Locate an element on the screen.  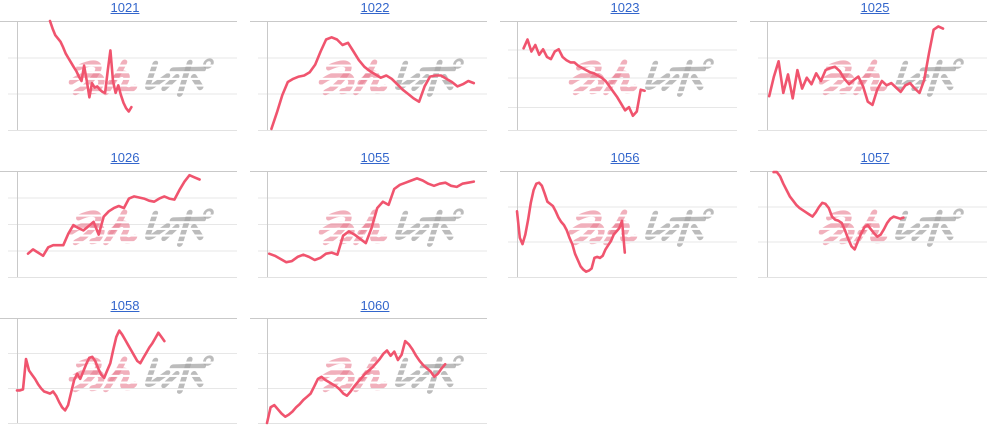
chart-cell-1058: 1058 is located at coordinates (125, 362).